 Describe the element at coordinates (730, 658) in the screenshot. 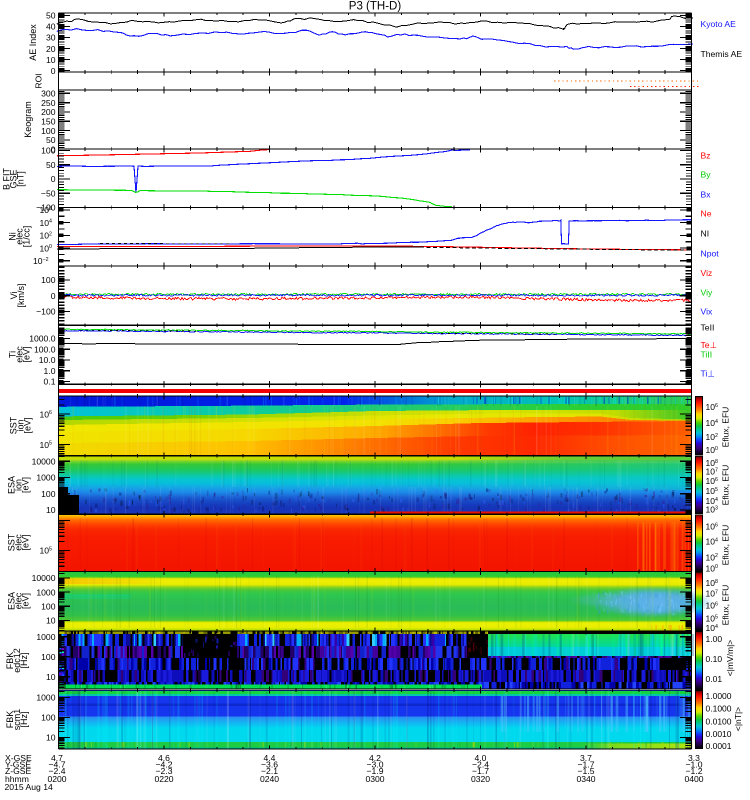

I see `svg-text: <|mV/m|>` at that location.